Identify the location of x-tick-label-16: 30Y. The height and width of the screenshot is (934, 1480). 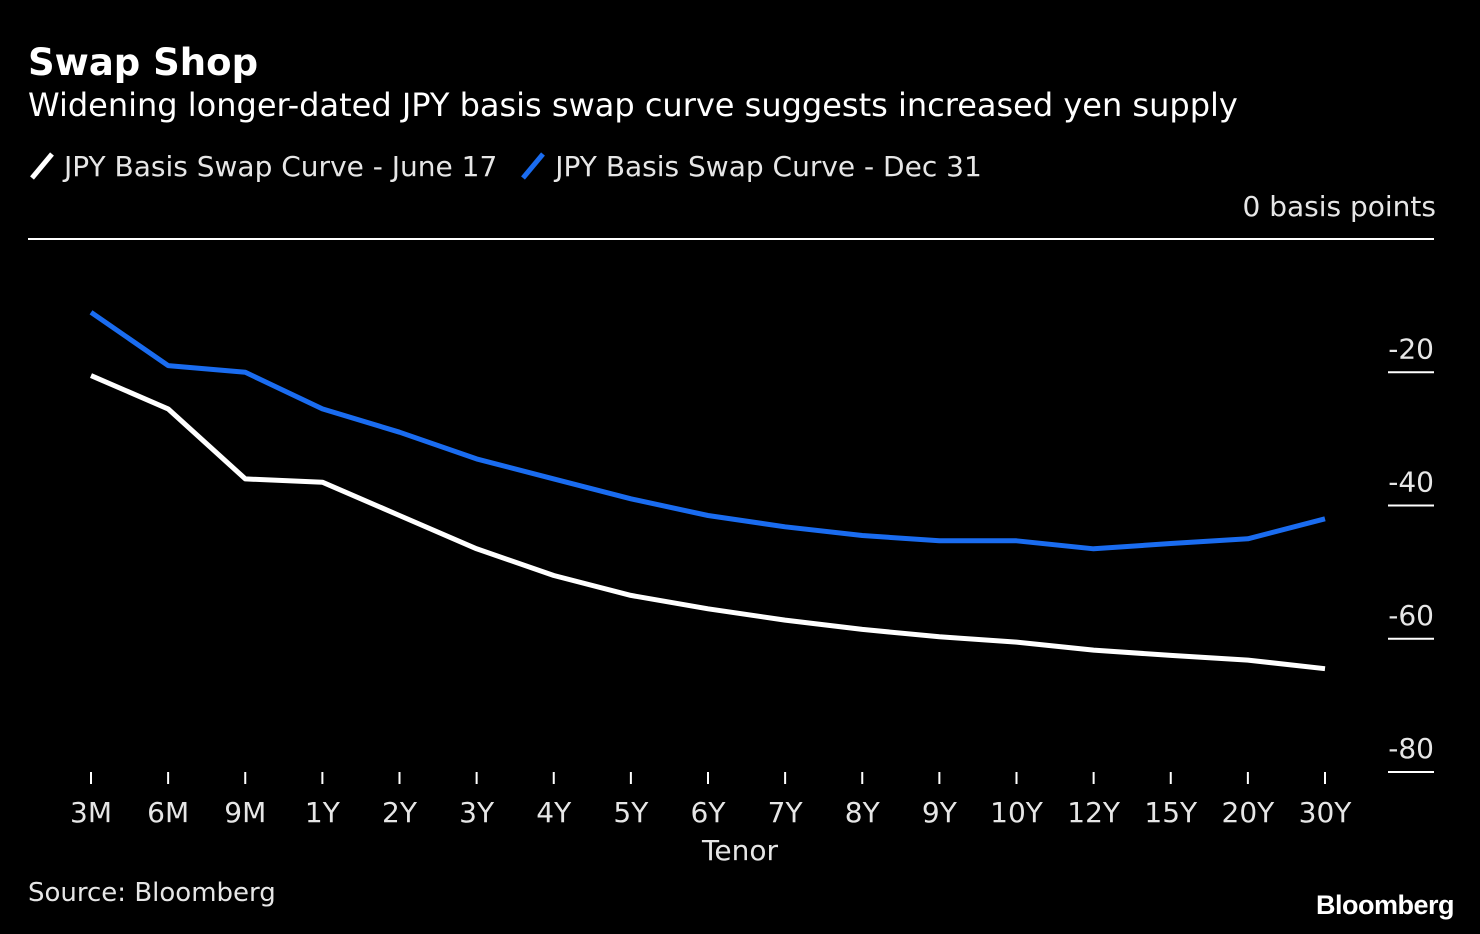
(1326, 812).